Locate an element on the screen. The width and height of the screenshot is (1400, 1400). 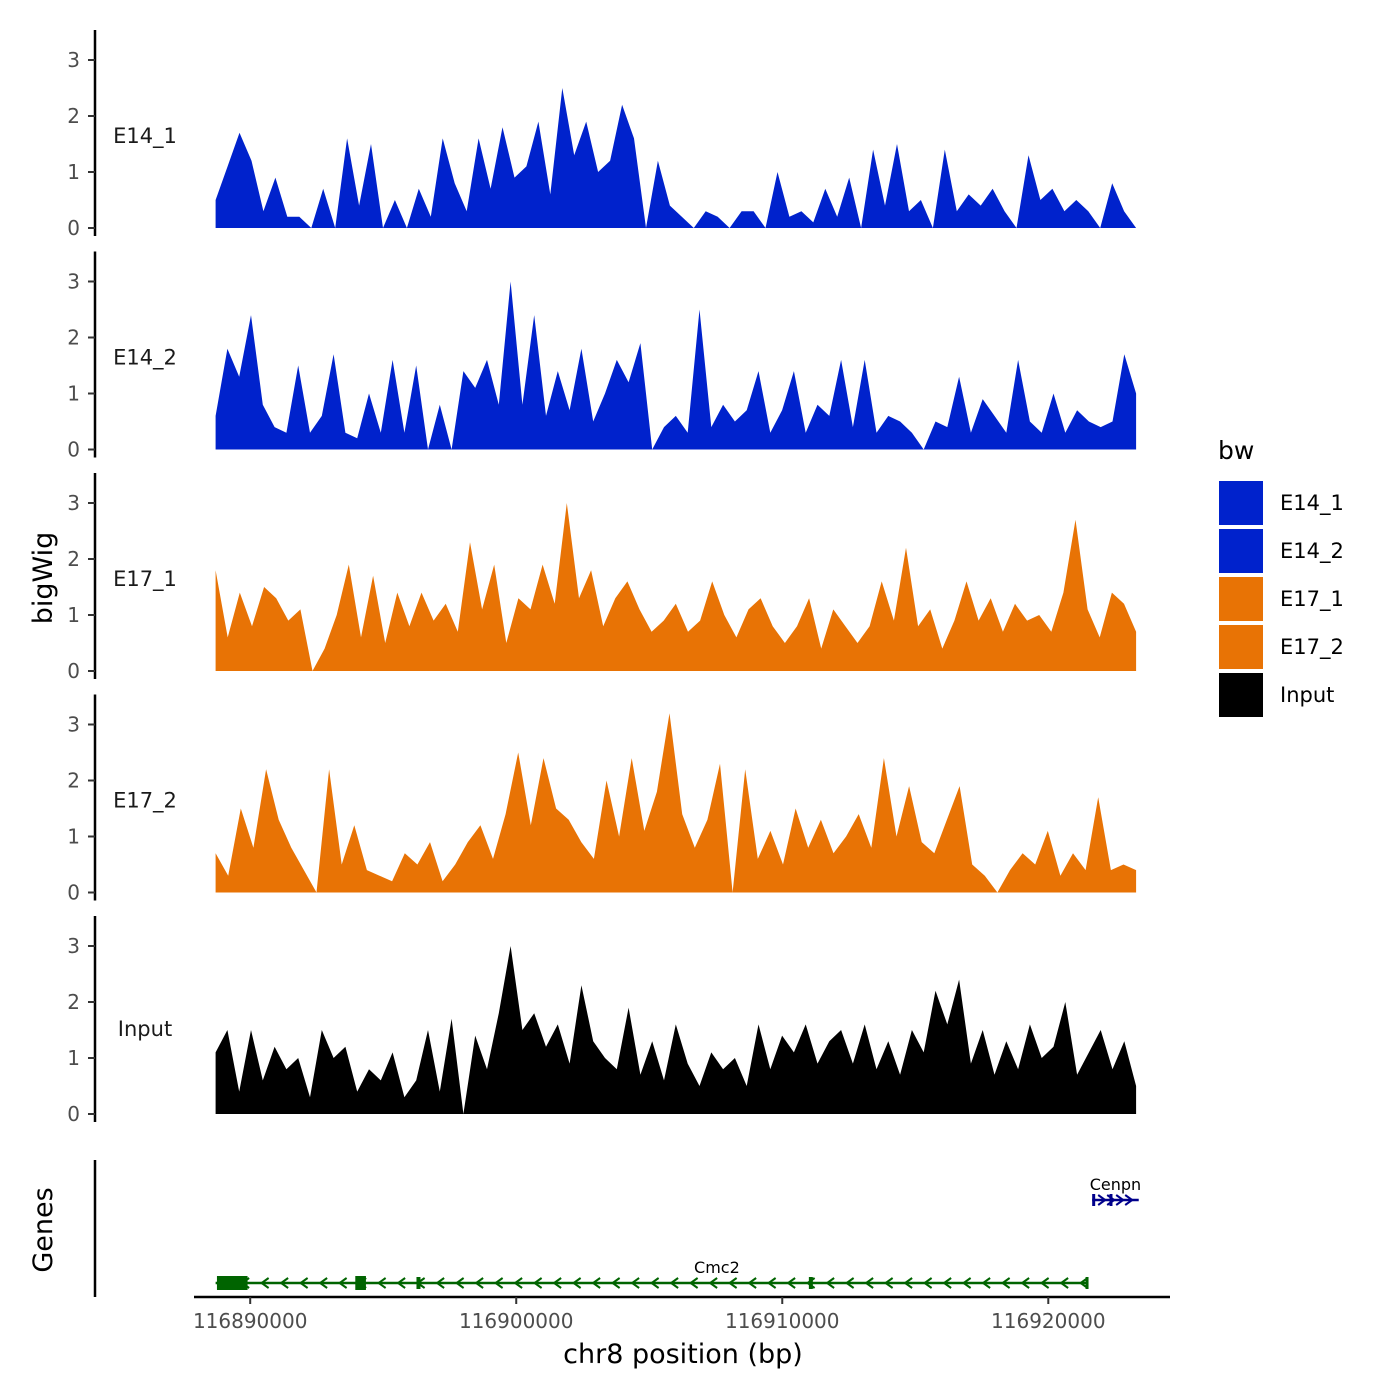
legend-label: E17_2 is located at coordinates (1312, 647).